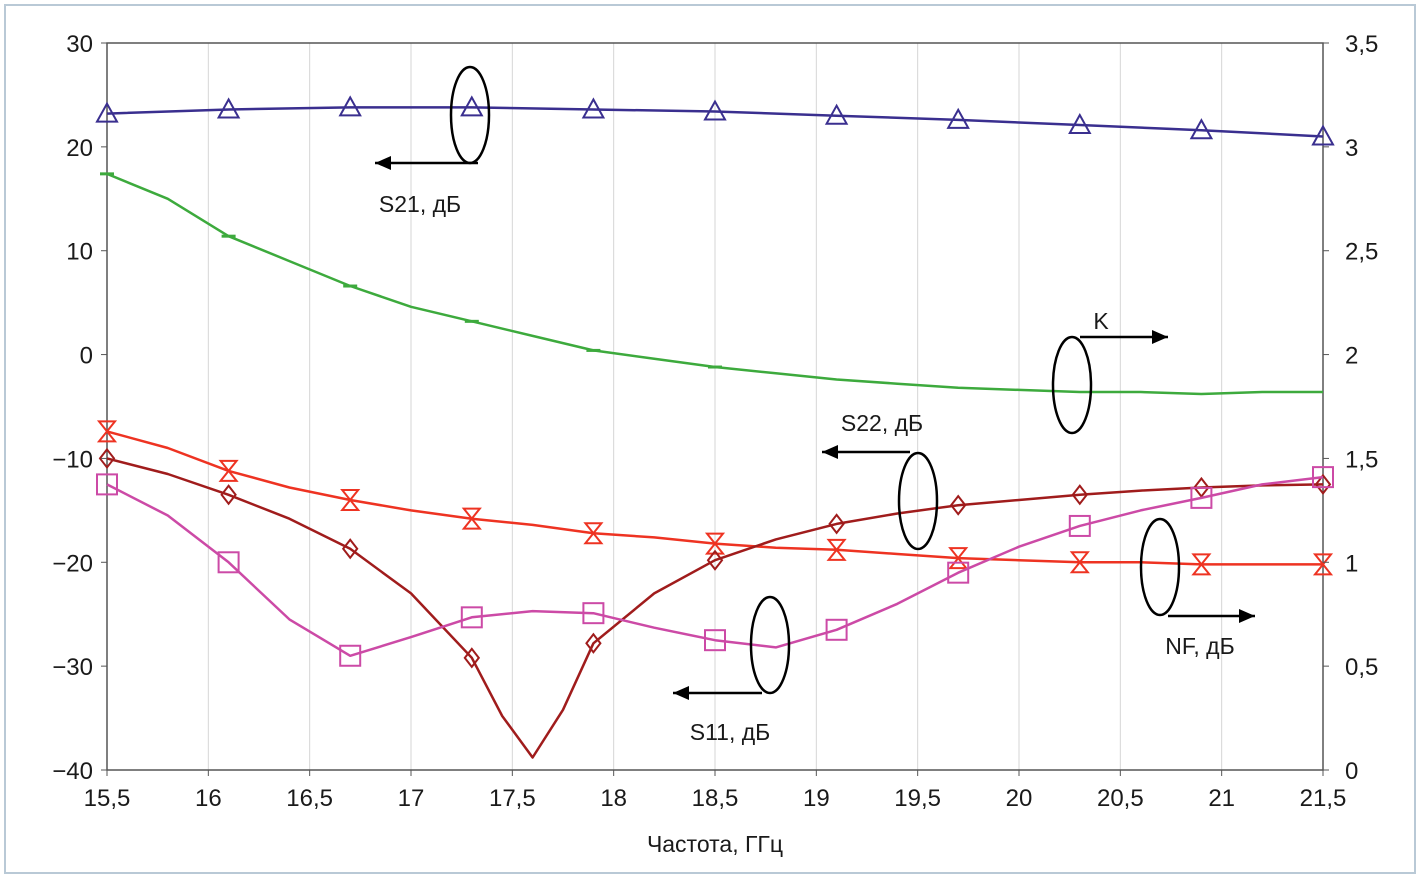 This screenshot has height=880, width=1422. What do you see at coordinates (79, 148) in the screenshot?
I see `y-left-tick-label: 20` at bounding box center [79, 148].